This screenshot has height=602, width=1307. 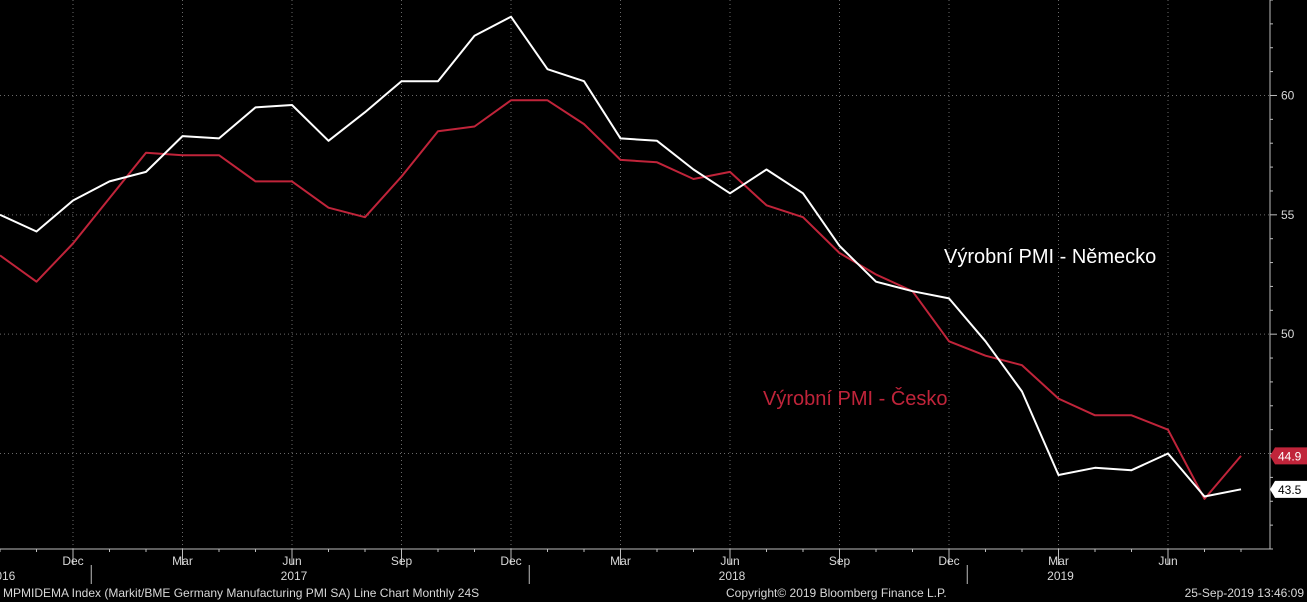 What do you see at coordinates (1288, 472) in the screenshot?
I see `last-value-badges: 43.5 44.9` at bounding box center [1288, 472].